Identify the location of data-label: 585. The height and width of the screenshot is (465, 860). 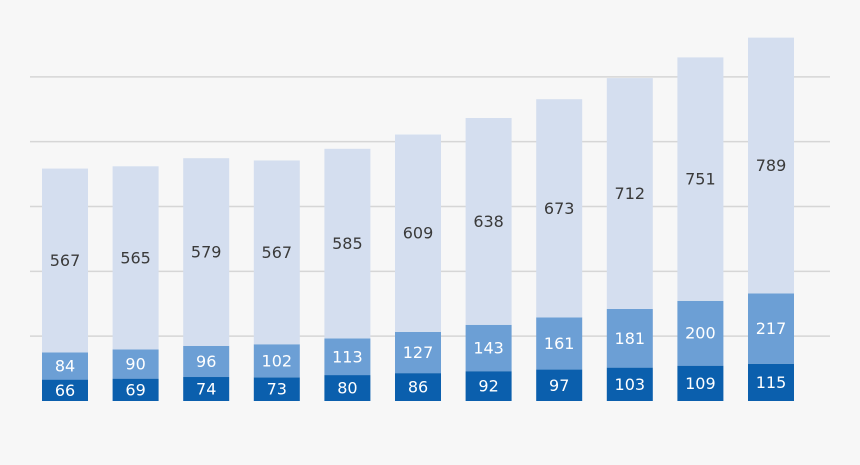
(347, 243).